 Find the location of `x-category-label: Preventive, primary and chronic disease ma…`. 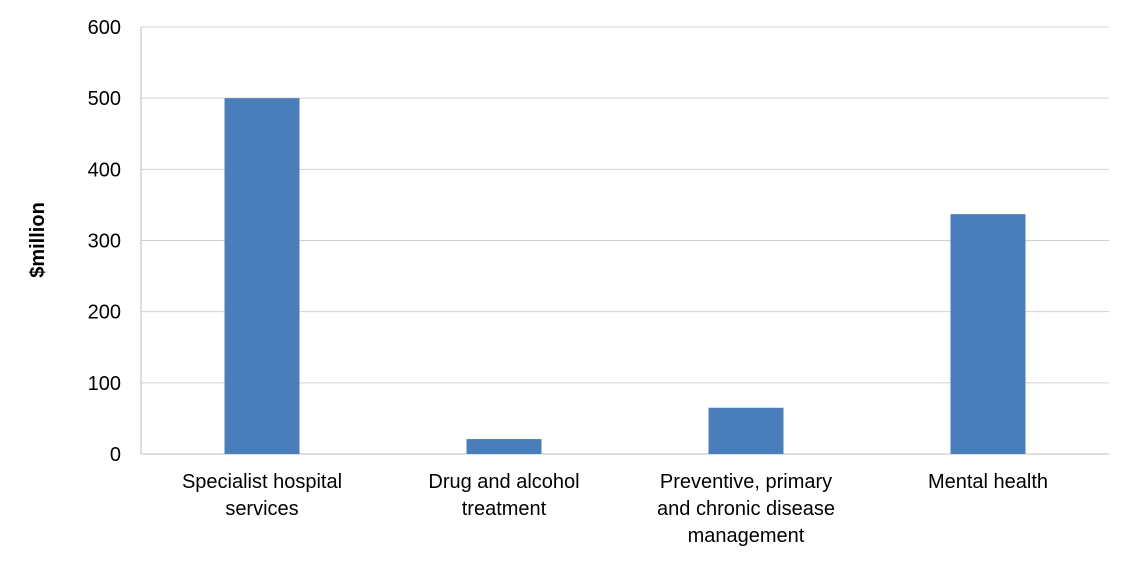

x-category-label: Preventive, primary and chronic disease ma… is located at coordinates (746, 509).